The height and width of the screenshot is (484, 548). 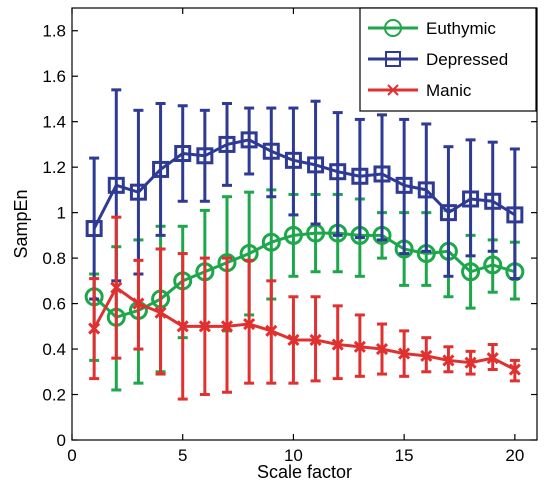 I want to click on x-axis-title: Scale factor, so click(x=304, y=472).